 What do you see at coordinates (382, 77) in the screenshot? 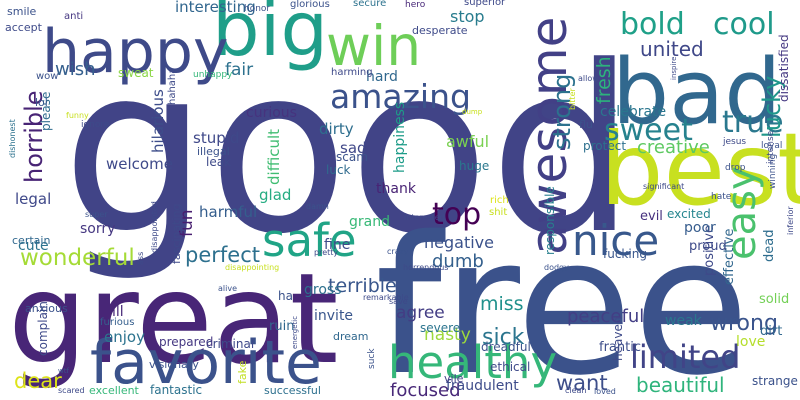
I see `word-hard: hard` at bounding box center [382, 77].